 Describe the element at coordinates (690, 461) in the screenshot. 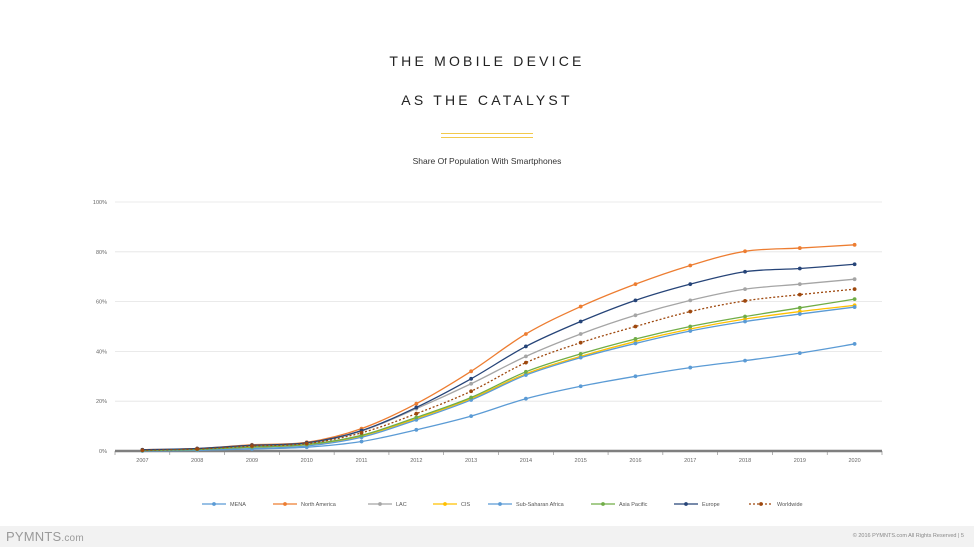

I see `x-tick-label: 2017` at that location.